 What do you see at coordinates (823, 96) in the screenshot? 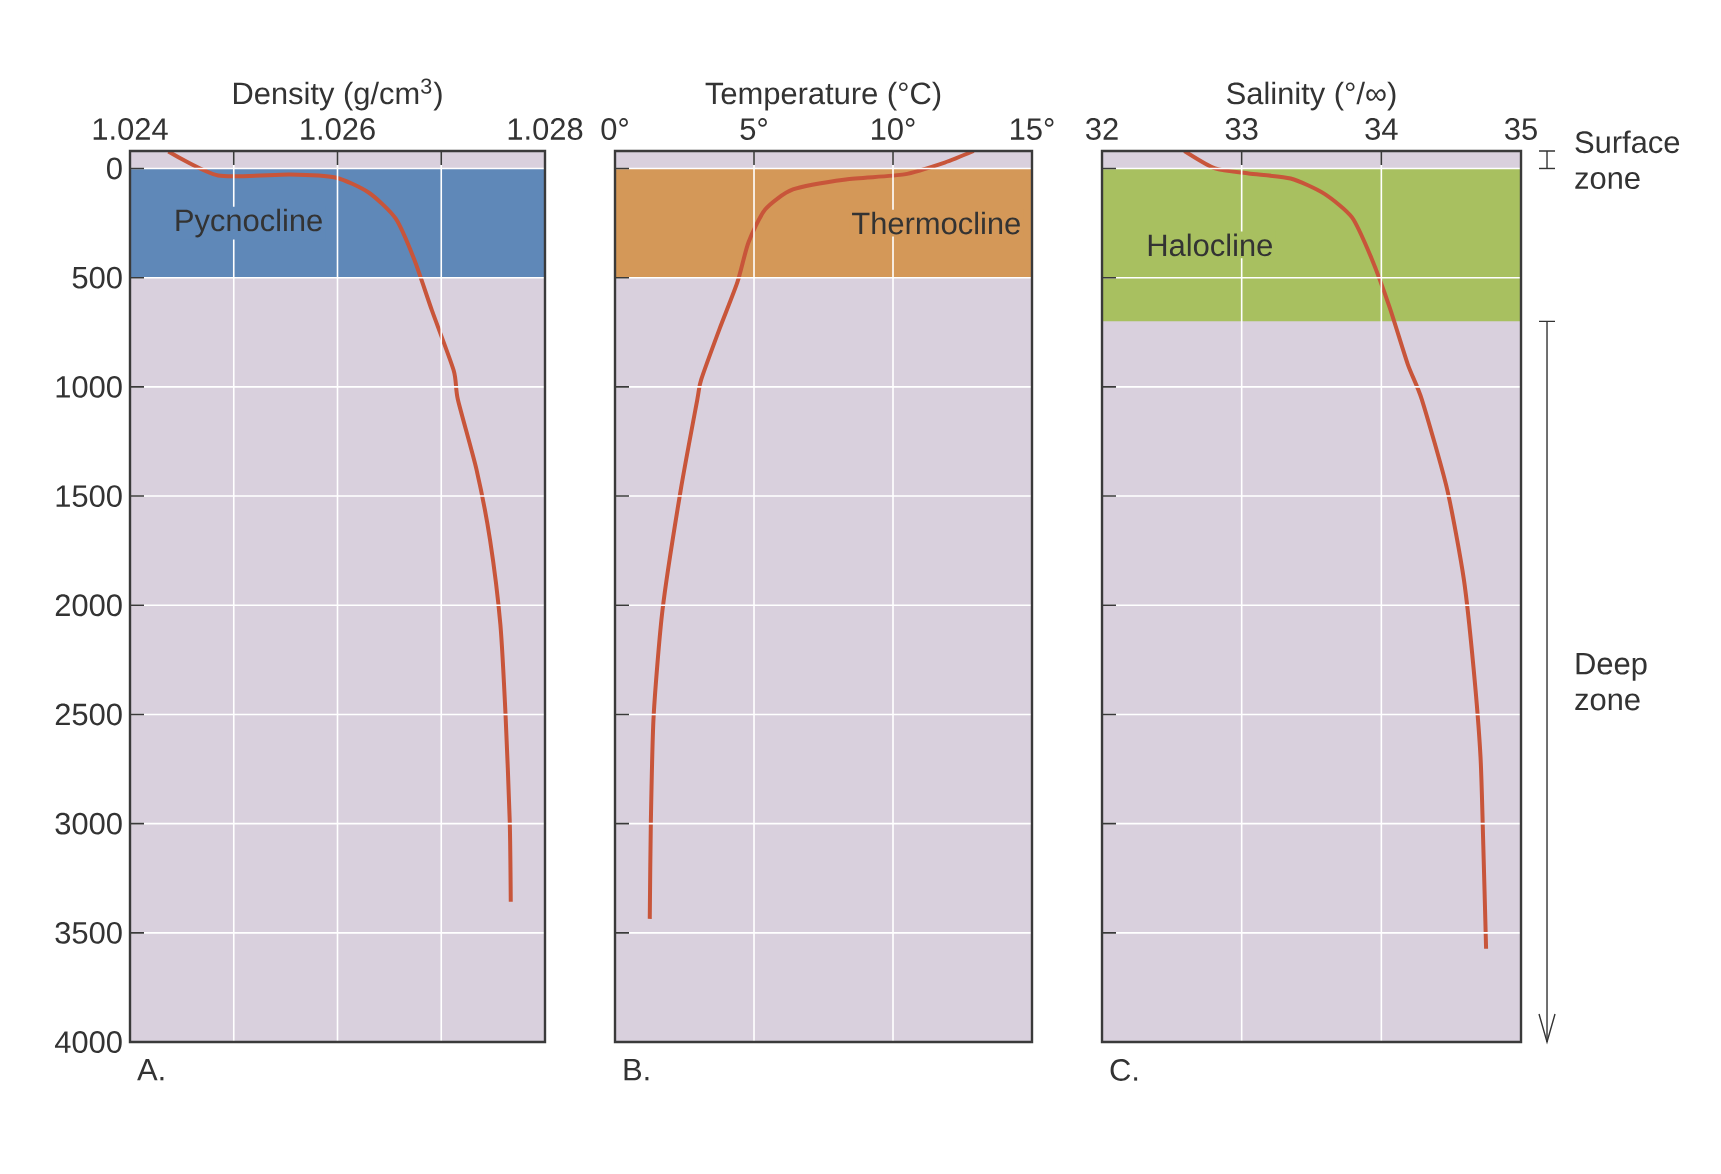
I see `x-axis-title: Temperature (°C)` at bounding box center [823, 96].